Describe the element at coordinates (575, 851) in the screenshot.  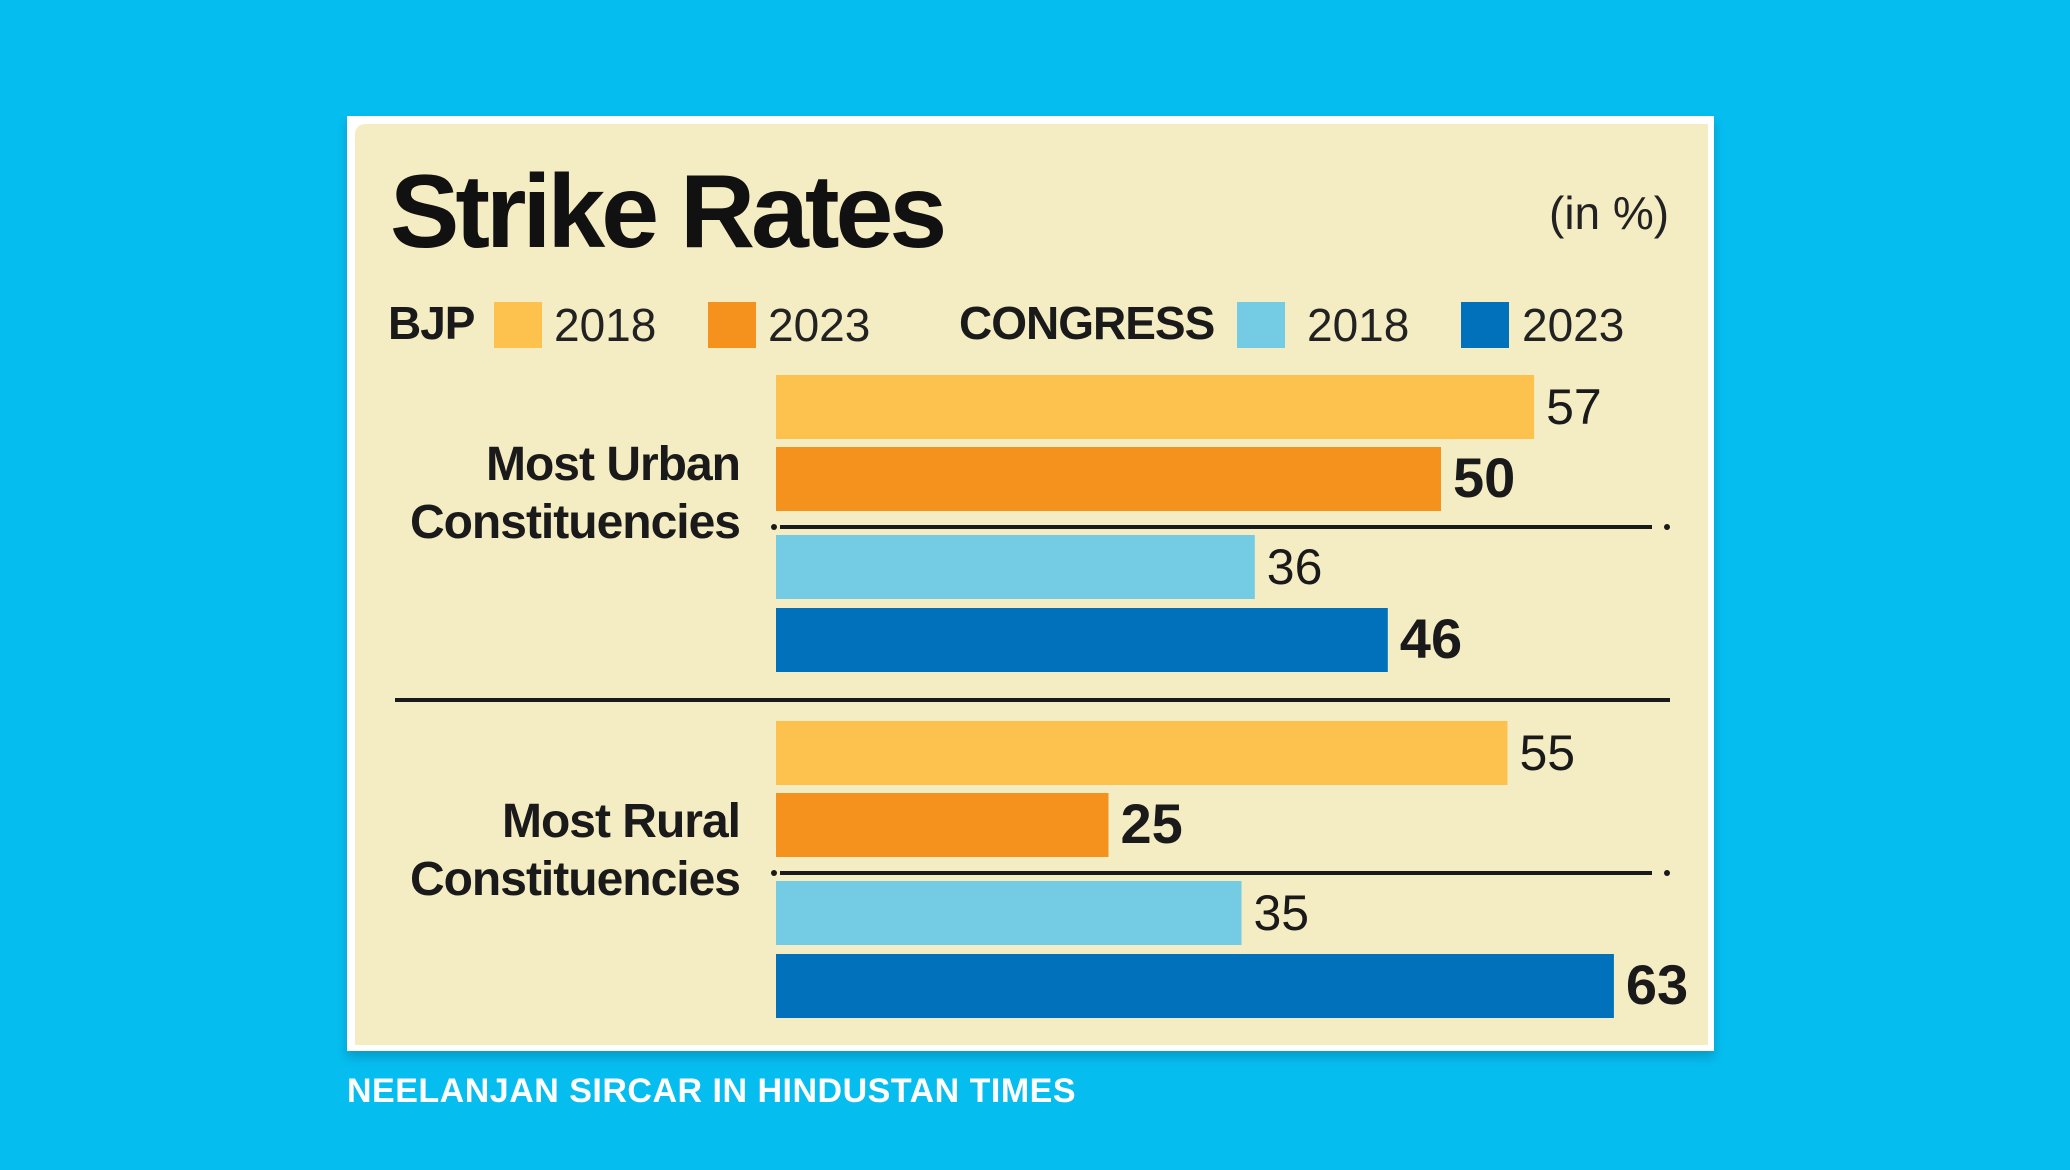
I see `group-label-rural: Most Rural Constituencies` at that location.